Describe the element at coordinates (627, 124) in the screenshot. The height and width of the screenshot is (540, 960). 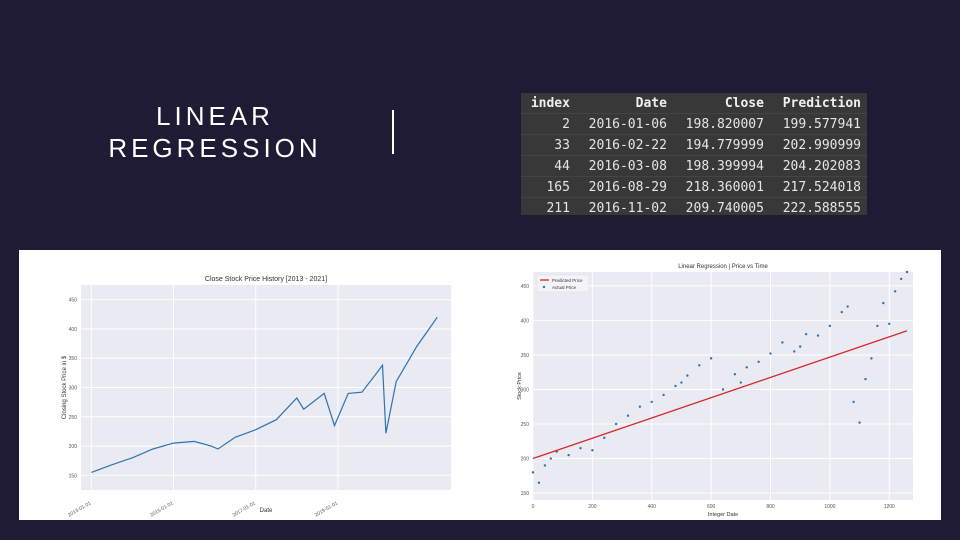
I see `cell-date: 2016-01-06` at that location.